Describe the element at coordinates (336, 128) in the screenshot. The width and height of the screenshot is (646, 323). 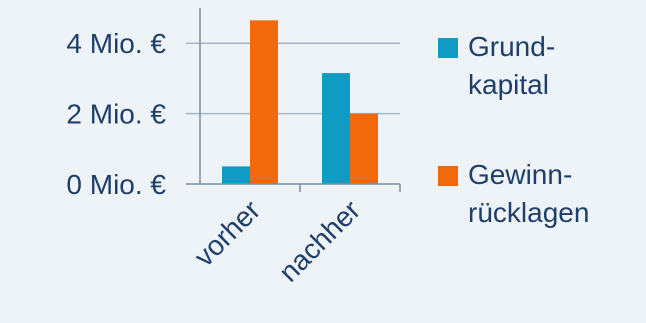
I see `bar-grundkapital-nachher` at that location.